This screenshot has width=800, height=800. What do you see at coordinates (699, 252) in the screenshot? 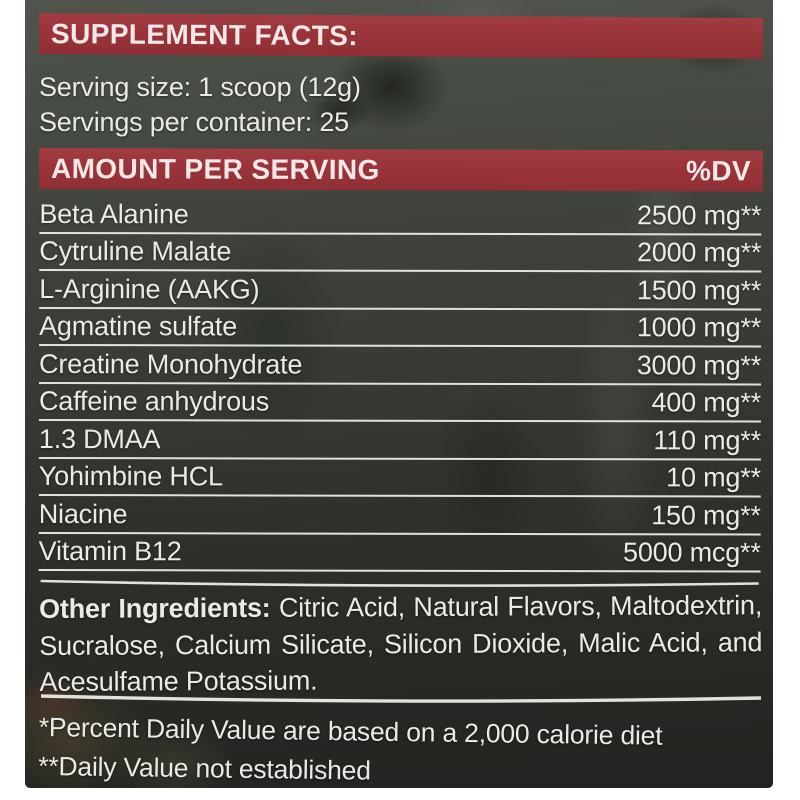
I see `ingredient-amount: 2000 mg**` at bounding box center [699, 252].